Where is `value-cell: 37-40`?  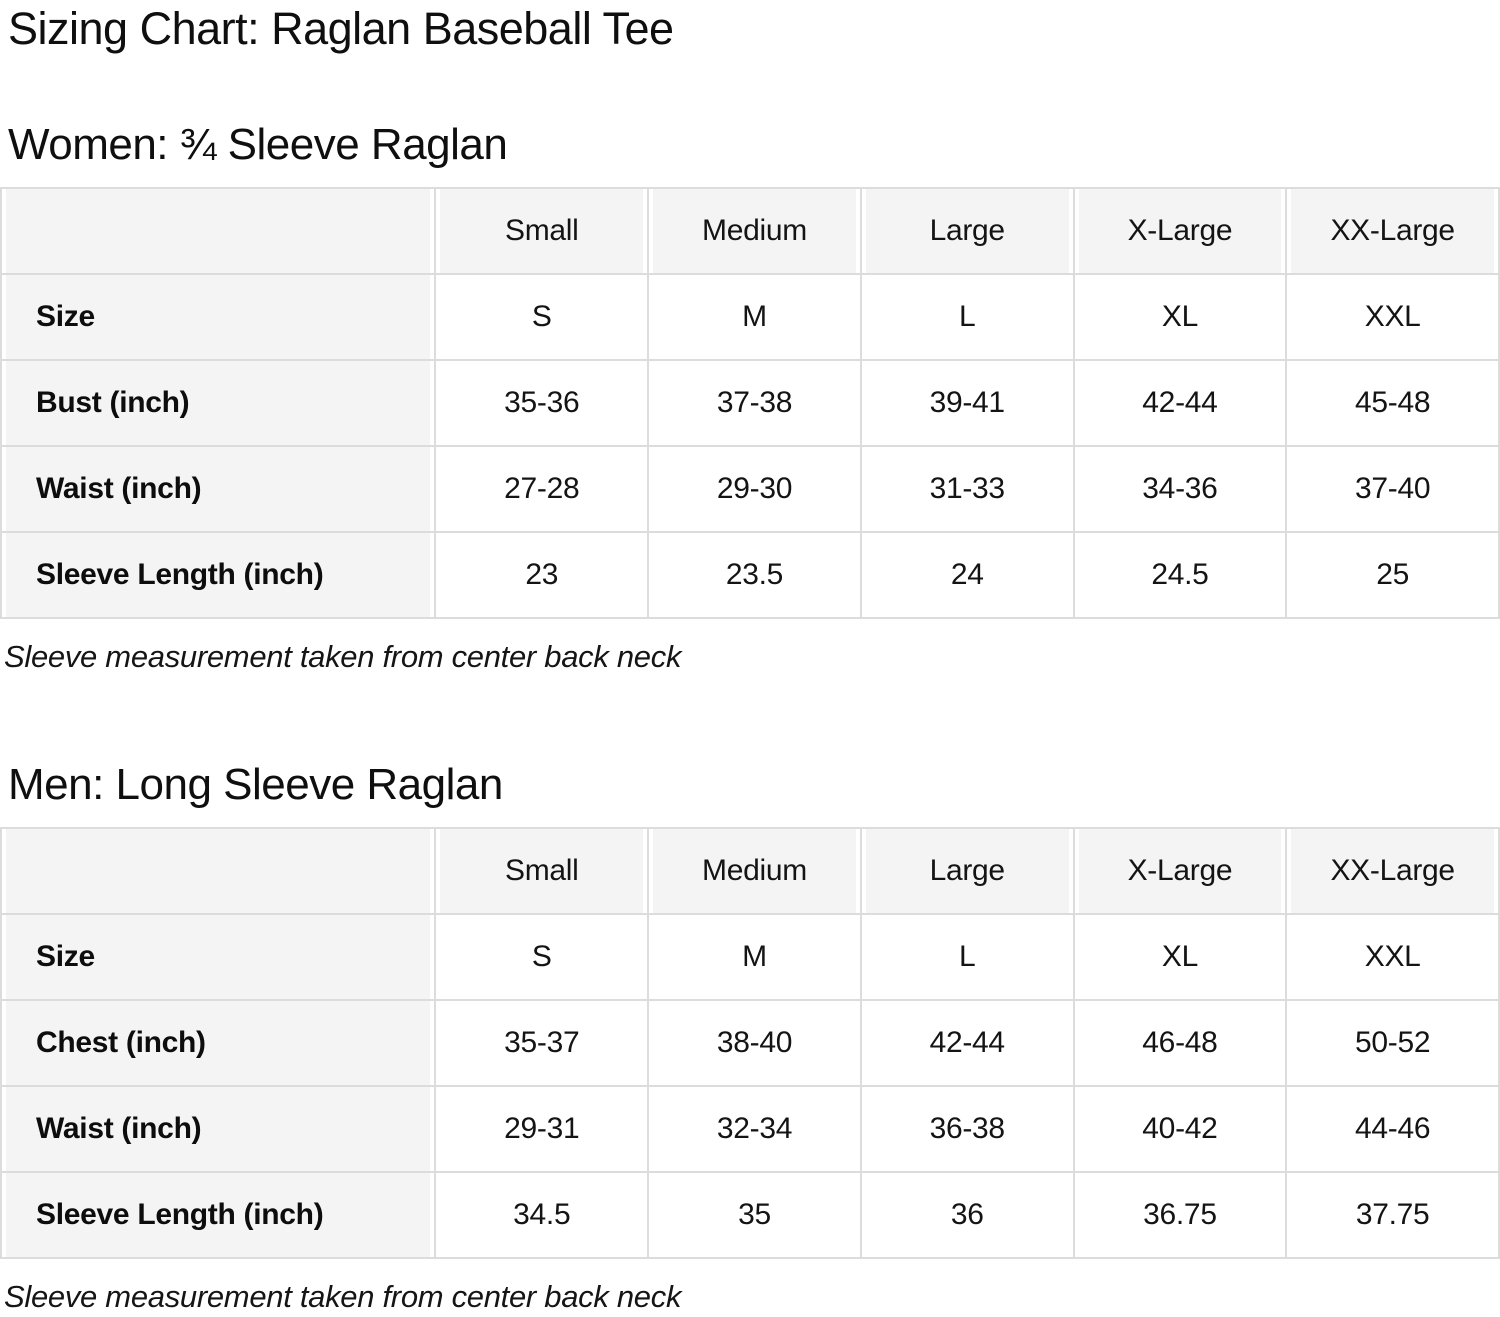
value-cell: 37-40 is located at coordinates (1392, 489).